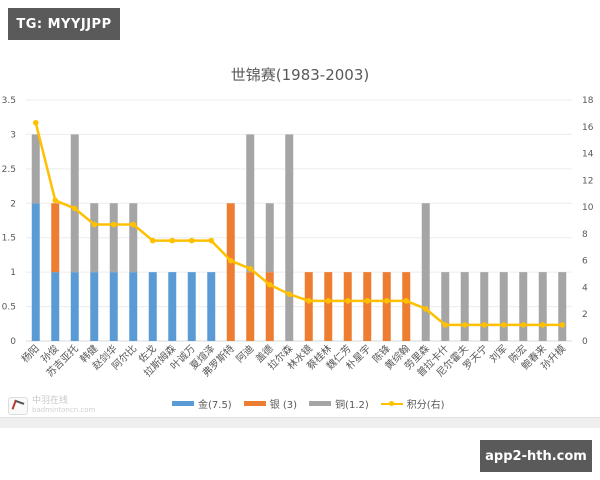 This screenshot has width=600, height=480. Describe the element at coordinates (300, 75) in the screenshot. I see `chart-title: 世锦赛(1983-2003)` at that location.